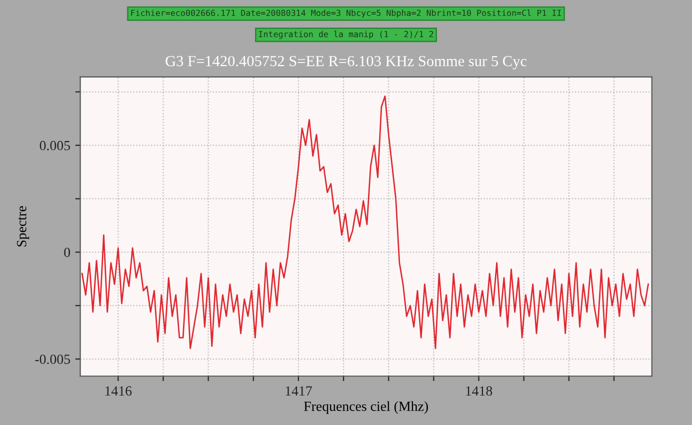 Image resolution: width=692 pixels, height=425 pixels. Describe the element at coordinates (118, 391) in the screenshot. I see `x-tick-label: 1416` at that location.